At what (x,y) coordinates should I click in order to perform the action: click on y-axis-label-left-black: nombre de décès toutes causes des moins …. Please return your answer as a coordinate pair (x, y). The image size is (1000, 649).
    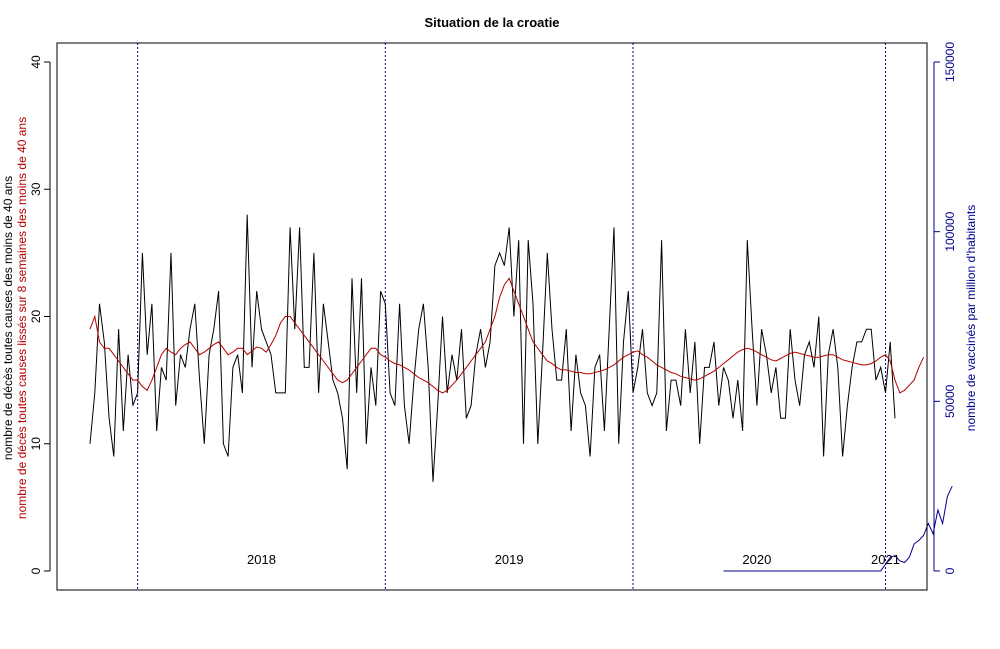
    Looking at the image, I should click on (8, 318).